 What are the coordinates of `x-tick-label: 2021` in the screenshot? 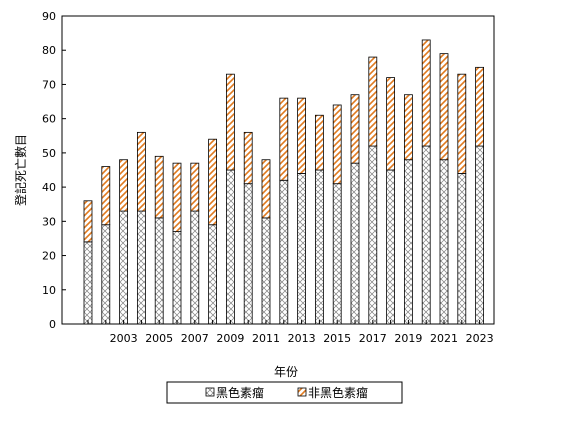 It's located at (444, 338).